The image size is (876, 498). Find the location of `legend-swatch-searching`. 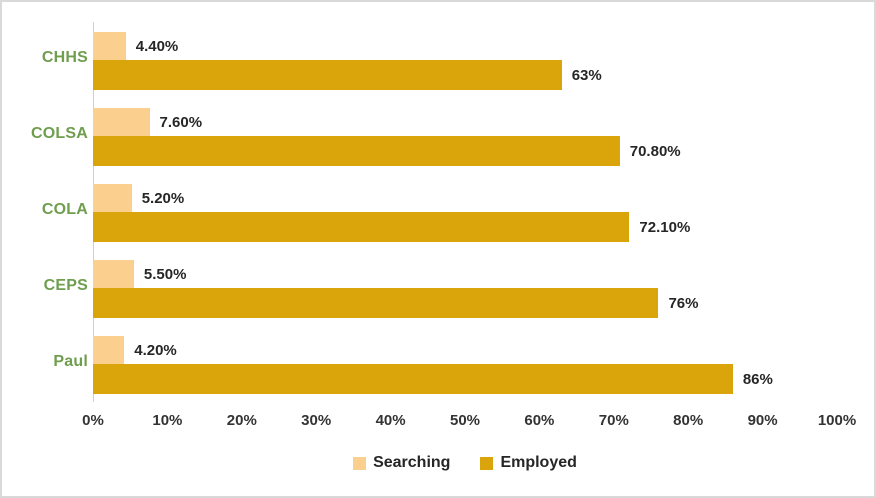

legend-swatch-searching is located at coordinates (360, 463).